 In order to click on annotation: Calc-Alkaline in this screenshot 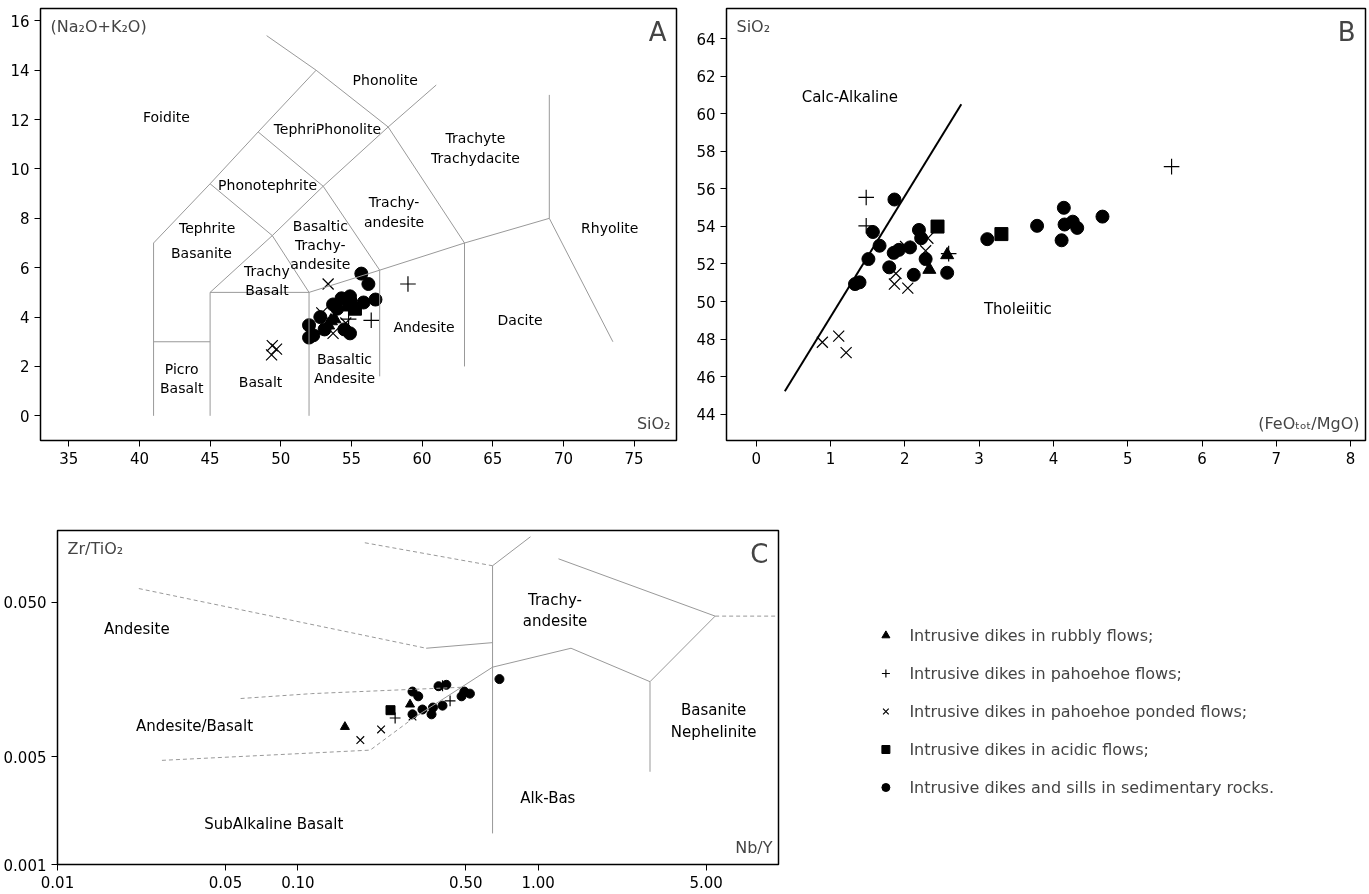, I will do `click(849, 97)`.